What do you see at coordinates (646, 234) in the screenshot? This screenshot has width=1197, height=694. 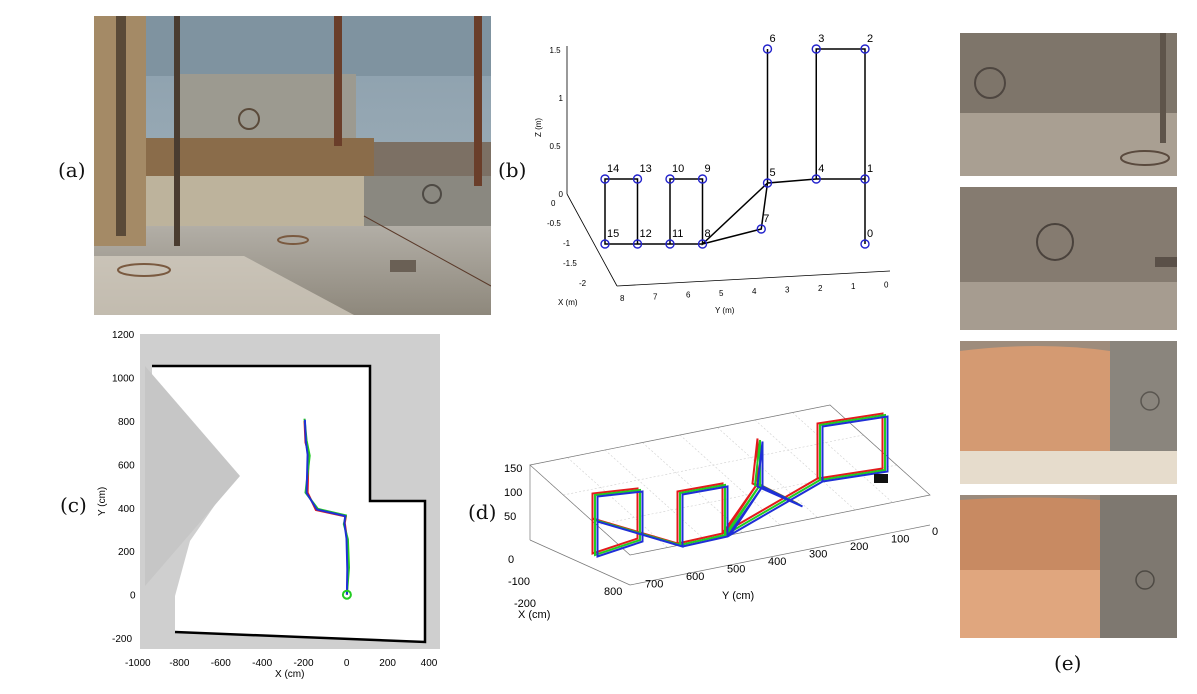 I see `waypoint-label: 12` at bounding box center [646, 234].